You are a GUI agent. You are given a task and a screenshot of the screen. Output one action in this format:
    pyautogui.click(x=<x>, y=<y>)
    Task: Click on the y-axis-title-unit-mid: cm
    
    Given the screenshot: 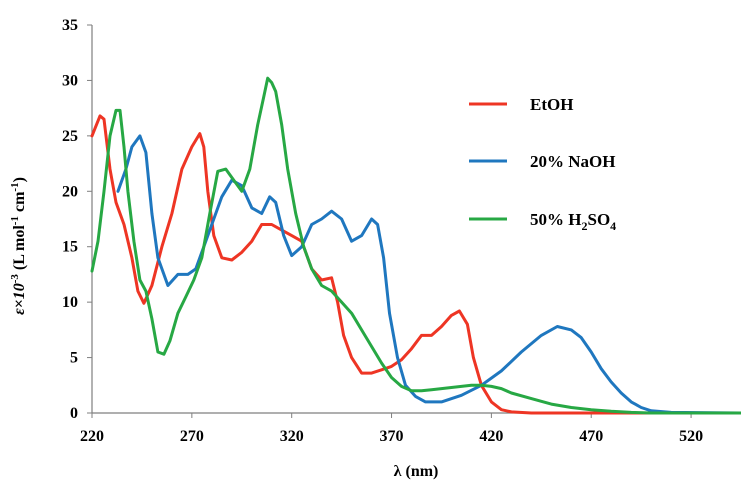 What is the action you would take?
    pyautogui.click(x=19, y=203)
    